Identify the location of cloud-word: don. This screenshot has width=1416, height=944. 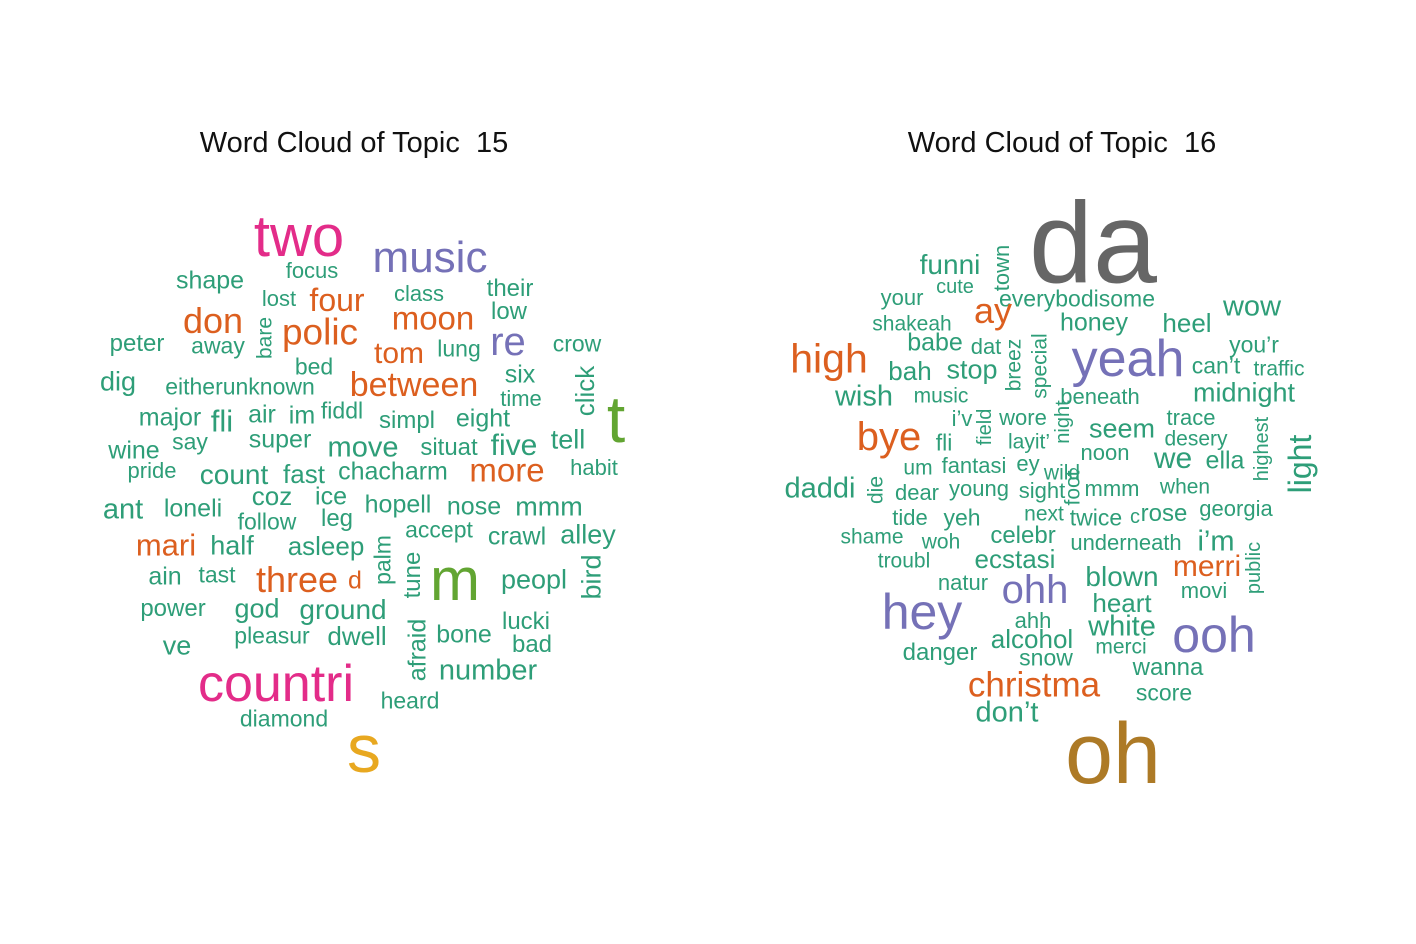
(213, 320).